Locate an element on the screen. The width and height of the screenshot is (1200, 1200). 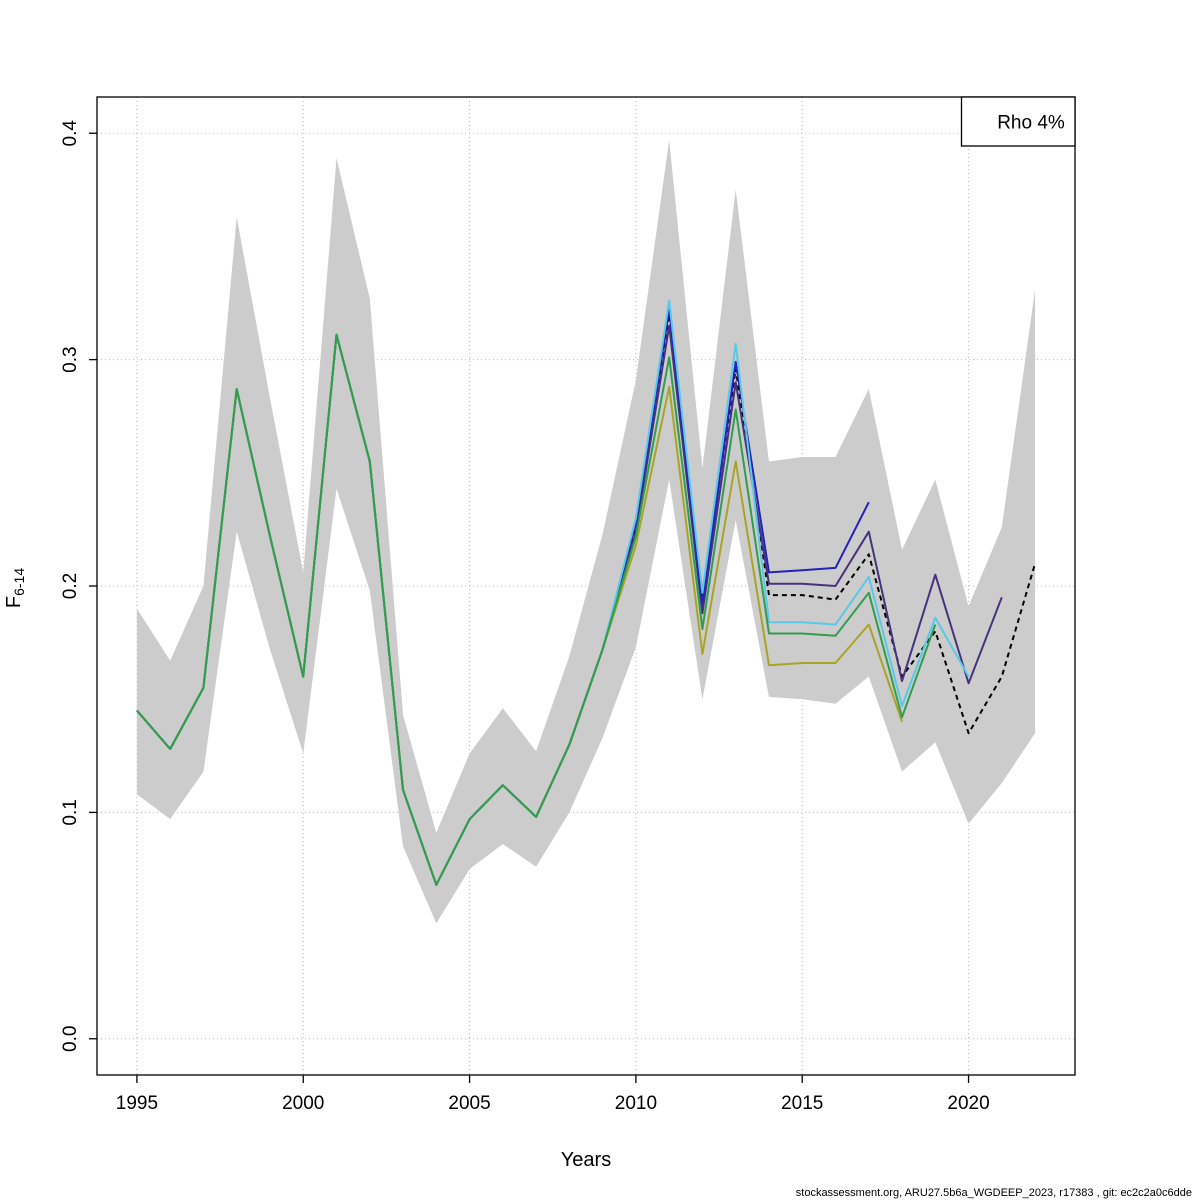
legend: Rho 4% is located at coordinates (1018, 121).